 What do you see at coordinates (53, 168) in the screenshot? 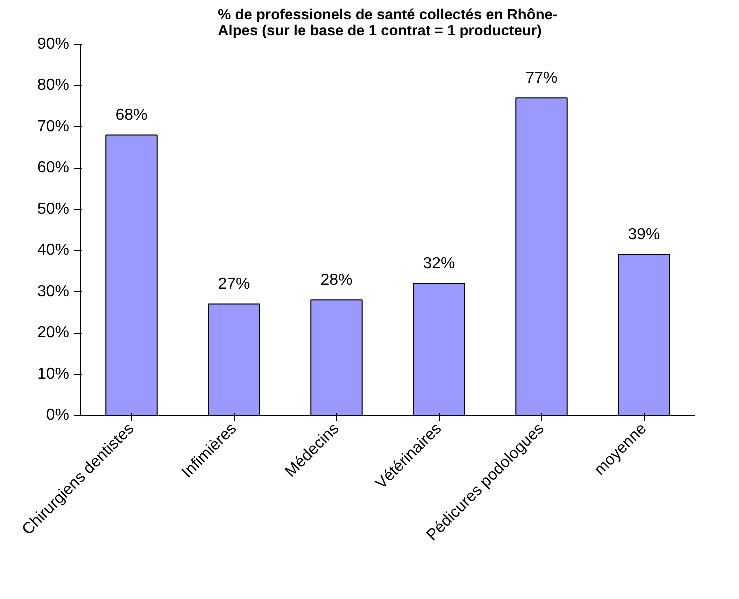
I see `y-tick-label: 60%` at bounding box center [53, 168].